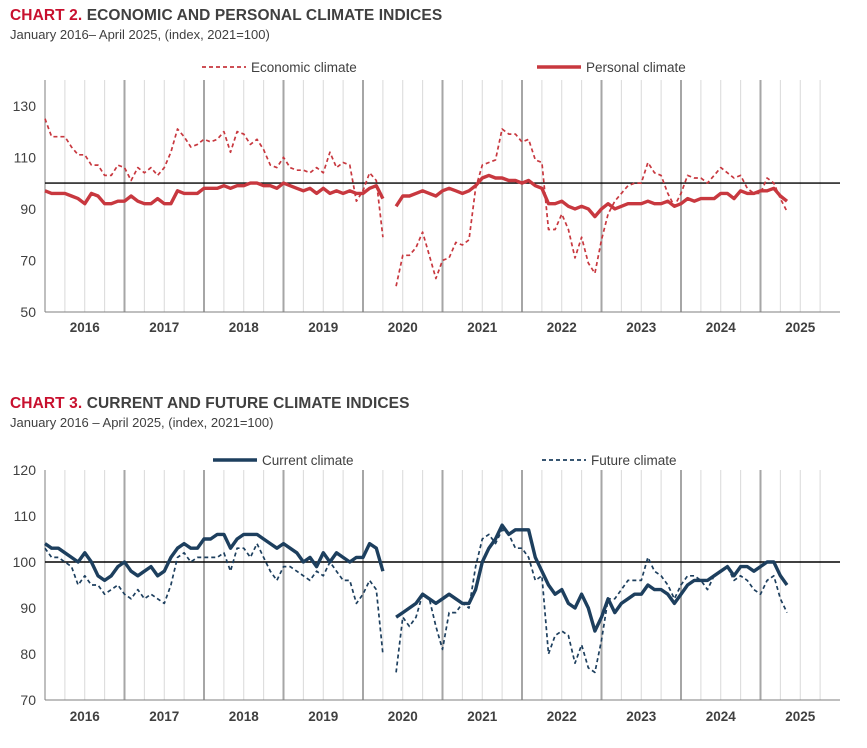  What do you see at coordinates (25, 470) in the screenshot?
I see `y-tick-label: 120` at bounding box center [25, 470].